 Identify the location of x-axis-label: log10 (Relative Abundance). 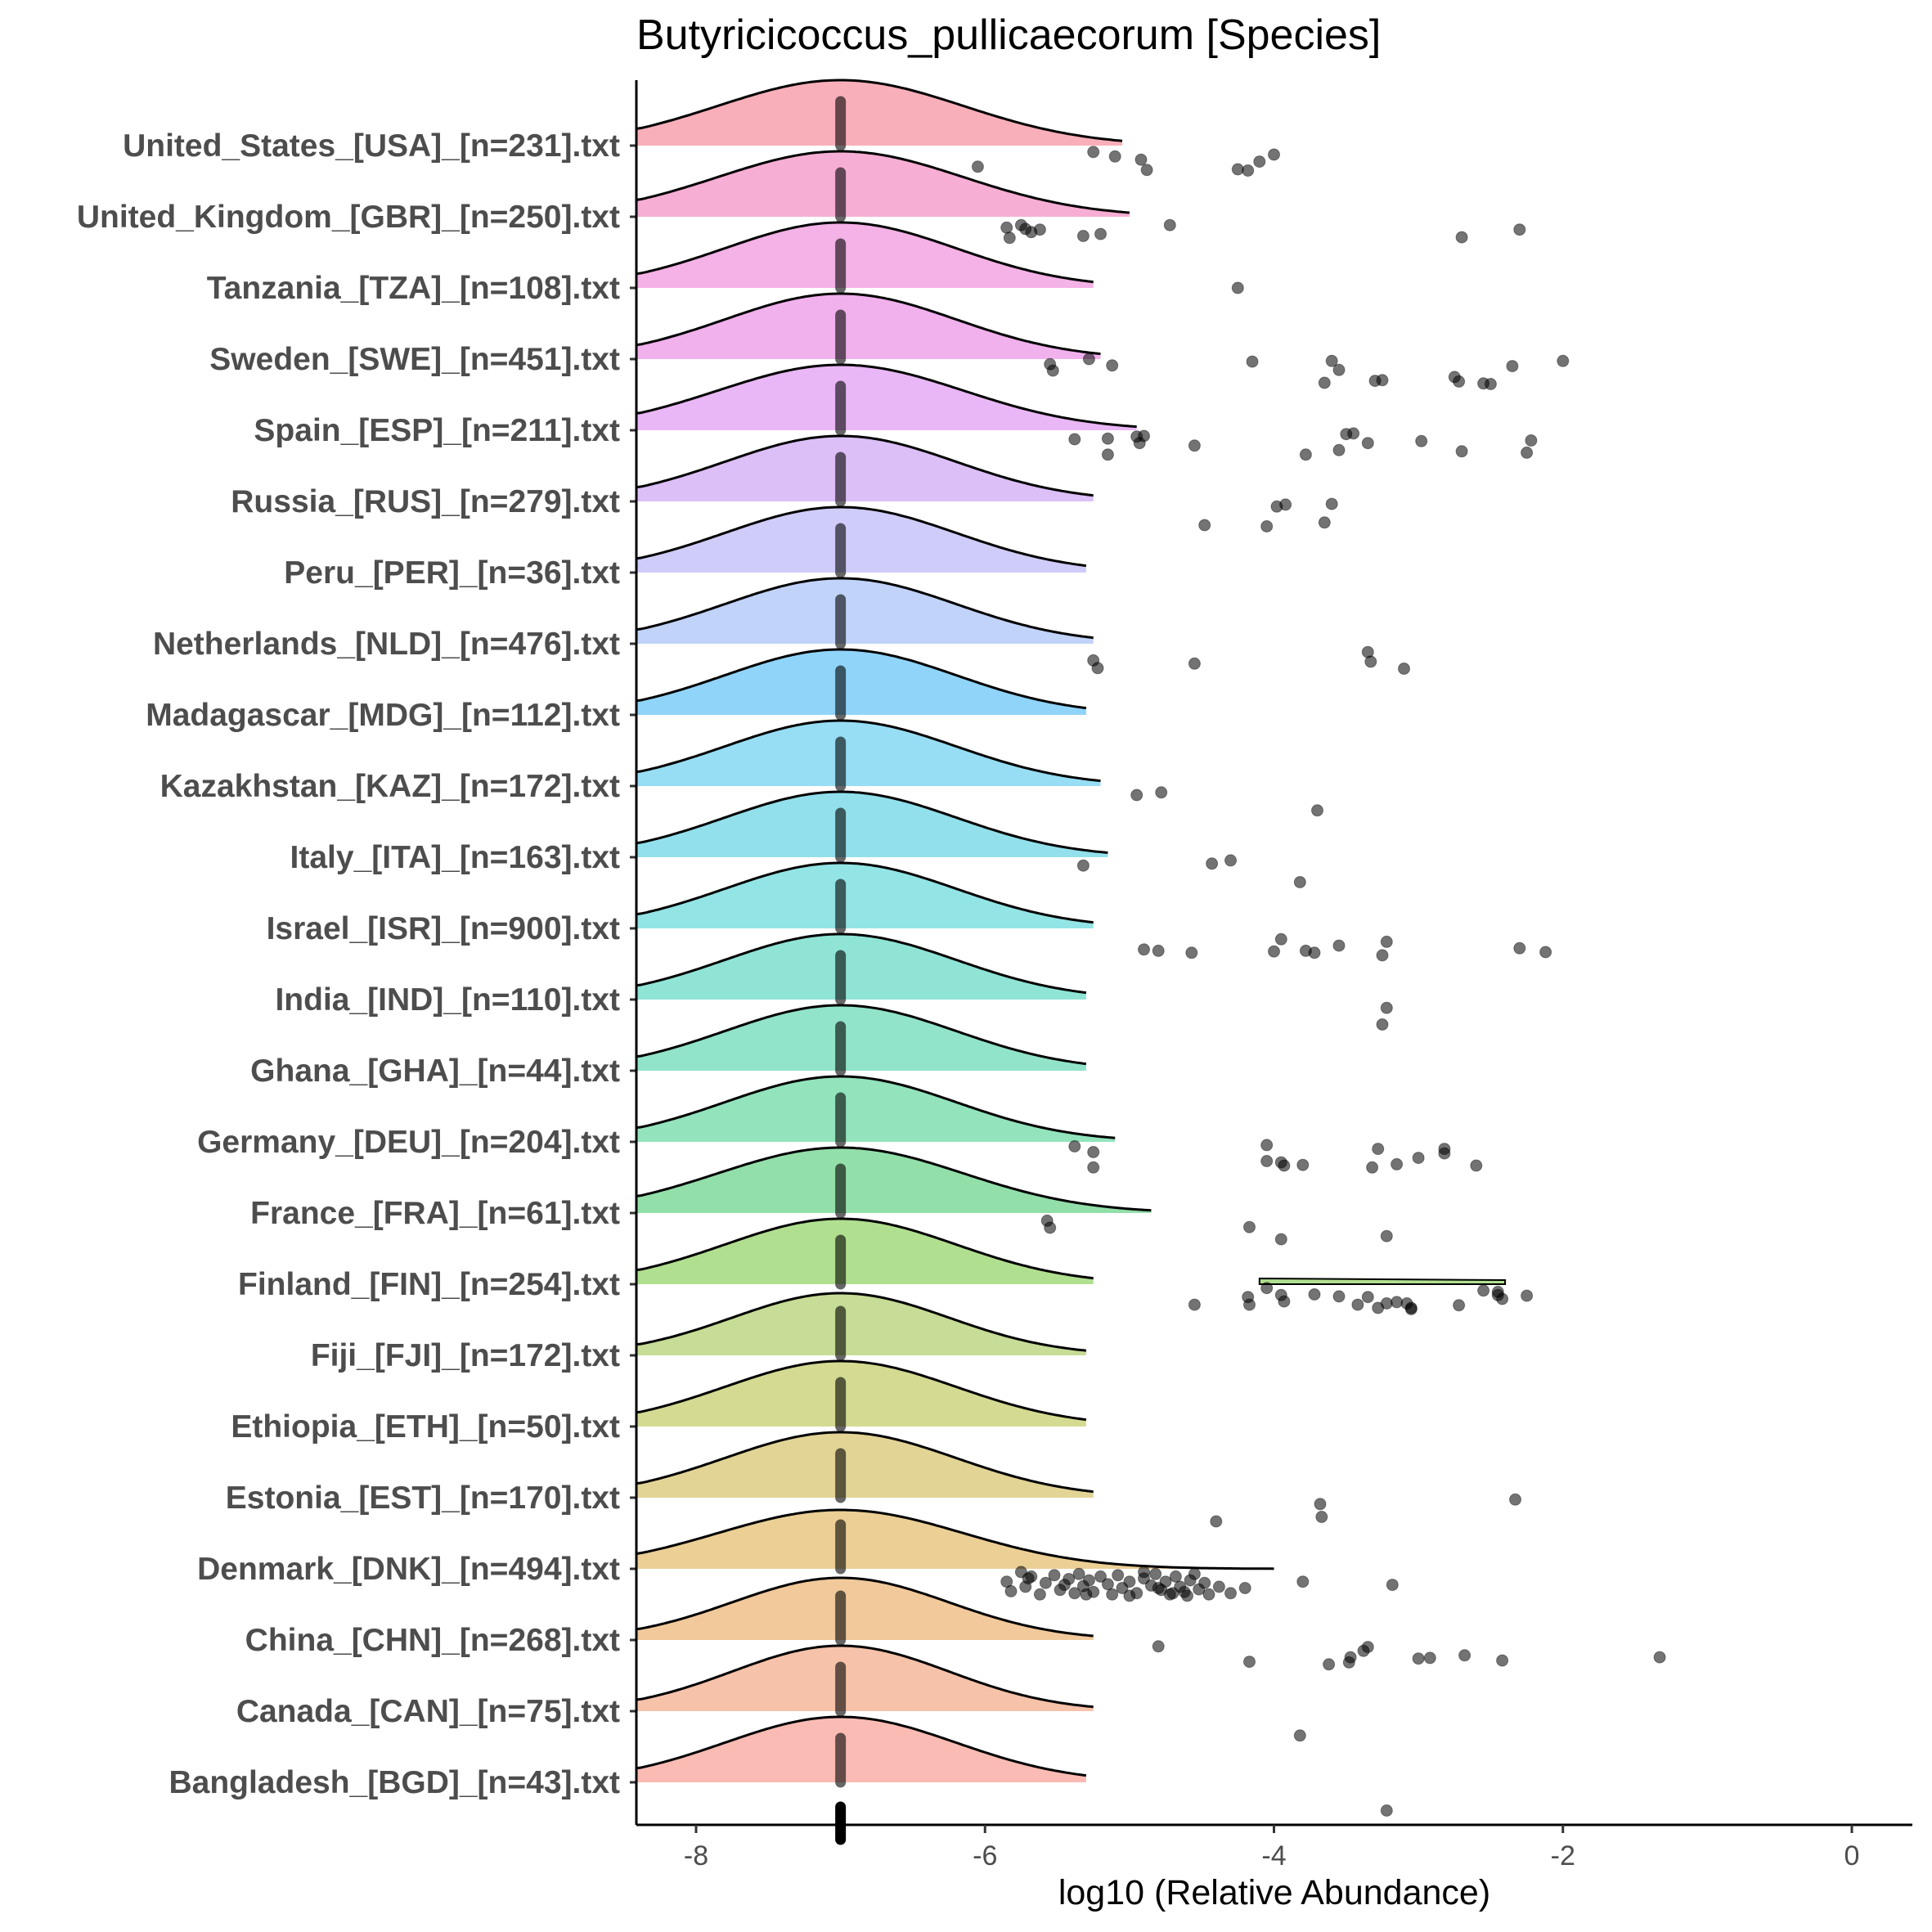
(1274, 1892).